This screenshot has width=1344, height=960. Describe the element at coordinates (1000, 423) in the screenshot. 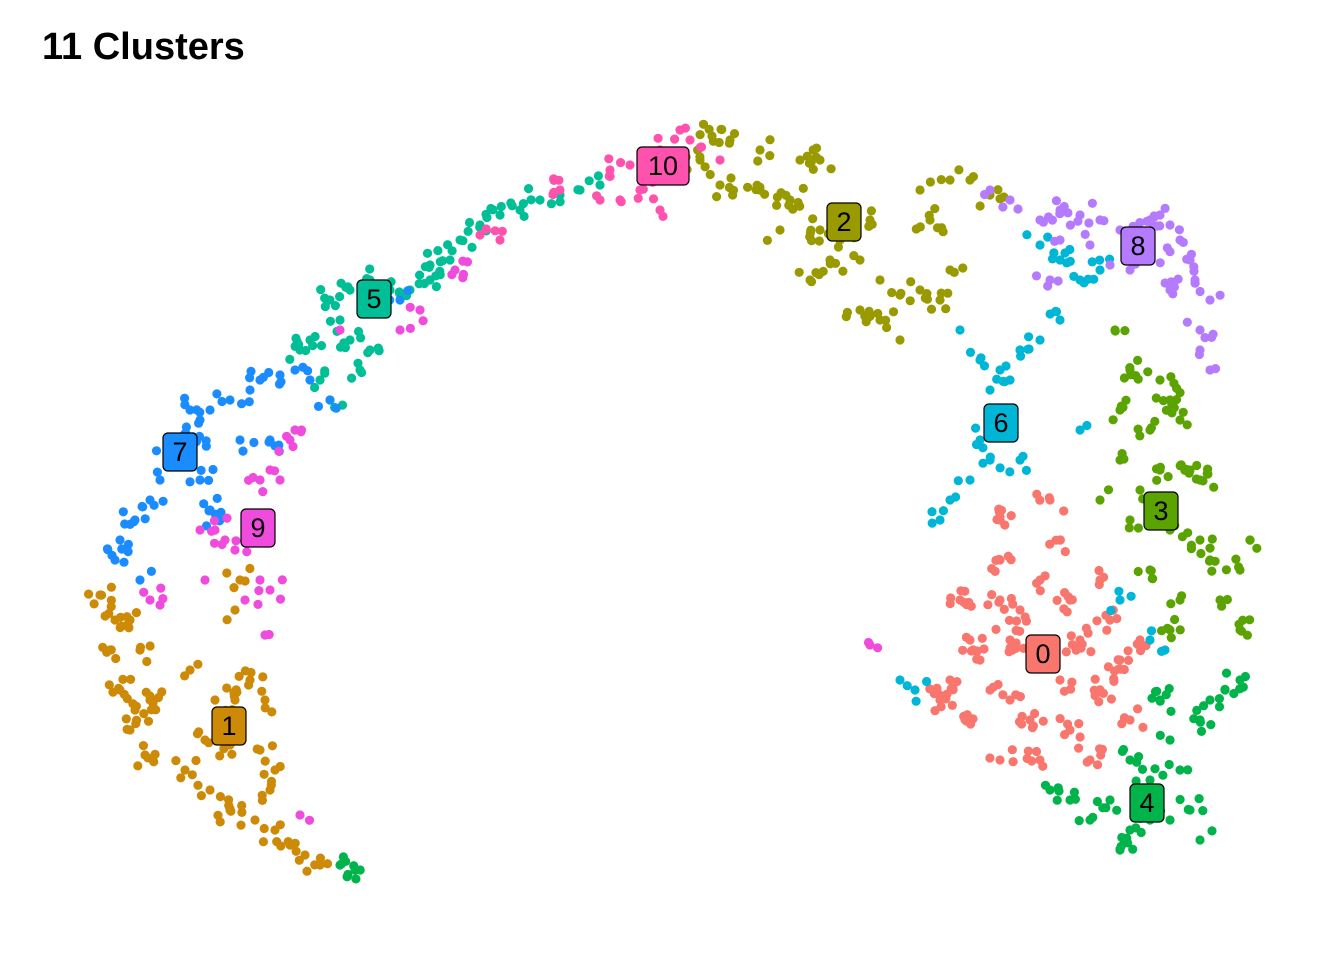

I see `cluster-label-text: 6` at that location.